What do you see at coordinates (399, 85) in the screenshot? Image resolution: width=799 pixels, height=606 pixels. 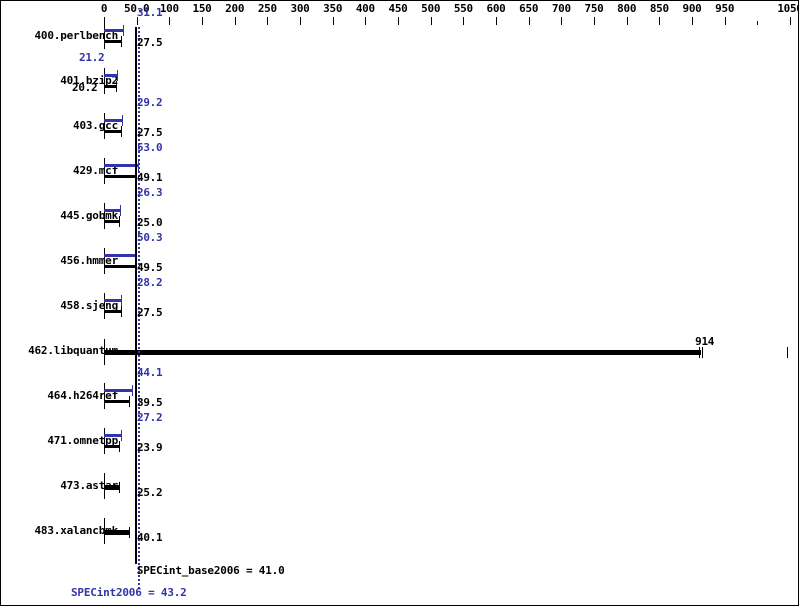 I see `benchmark-row: 401.bzip2` at bounding box center [399, 85].